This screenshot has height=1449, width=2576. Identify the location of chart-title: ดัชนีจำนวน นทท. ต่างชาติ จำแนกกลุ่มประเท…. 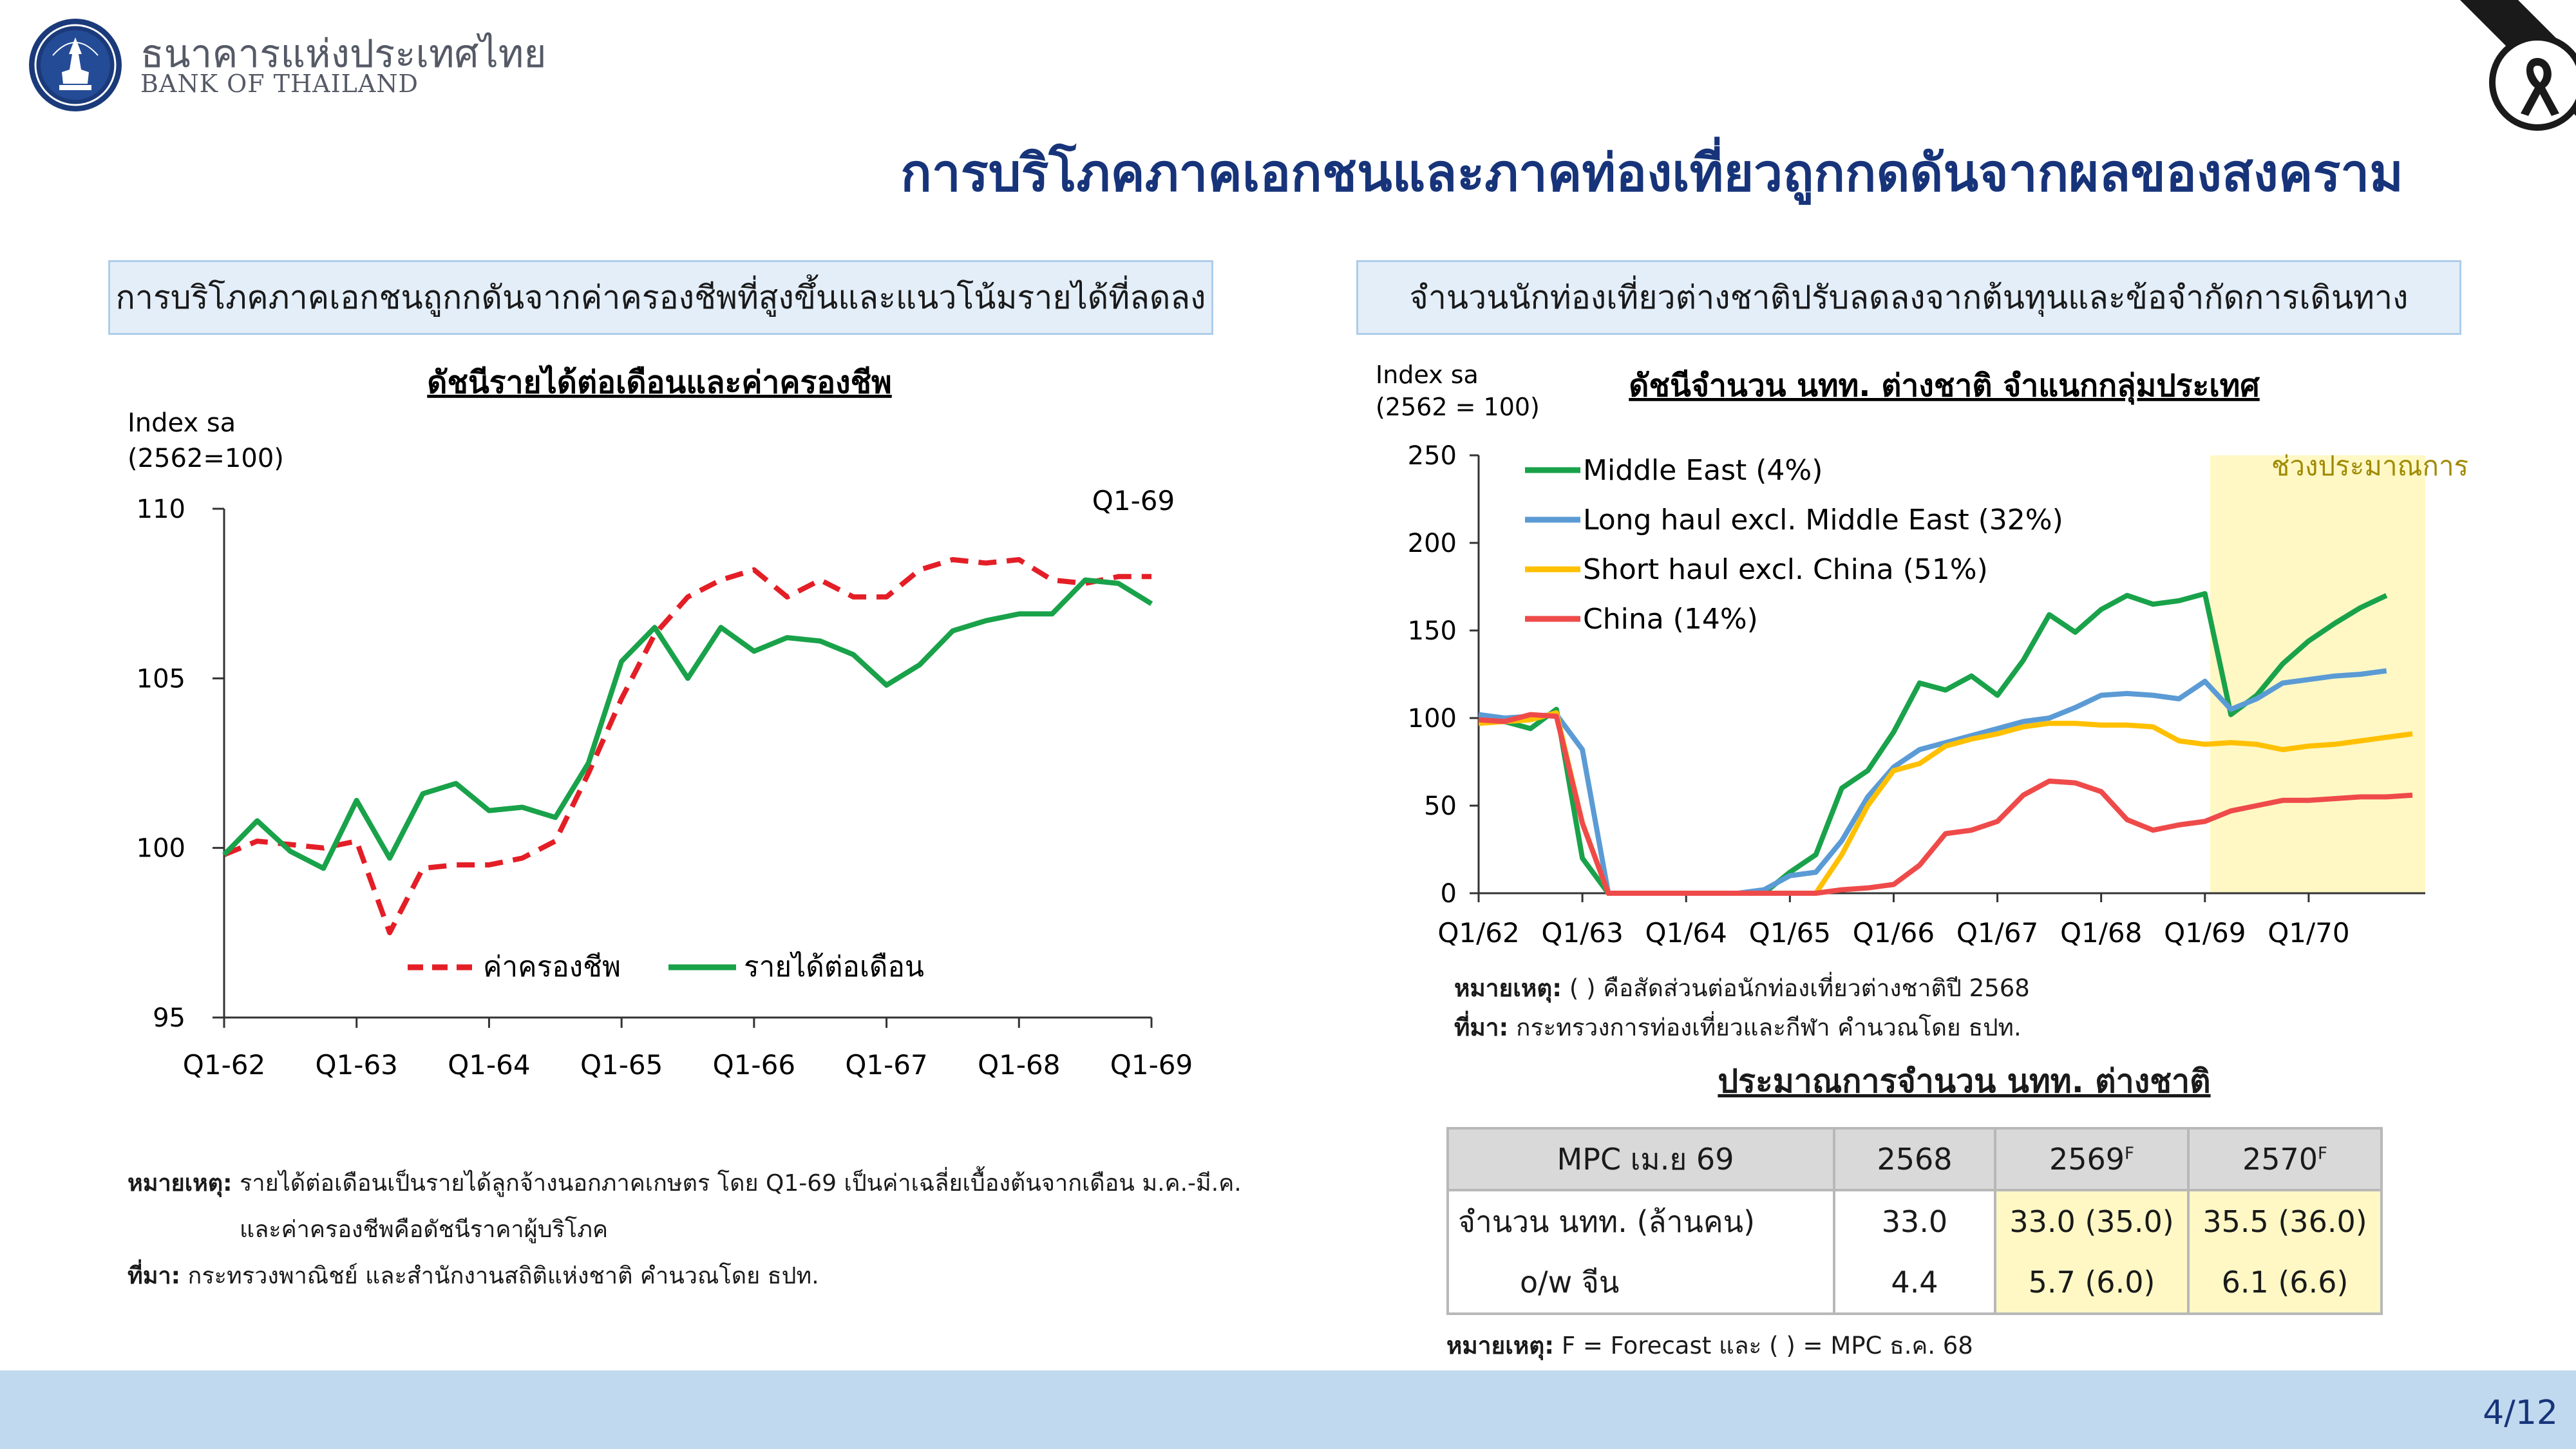
(1944, 386).